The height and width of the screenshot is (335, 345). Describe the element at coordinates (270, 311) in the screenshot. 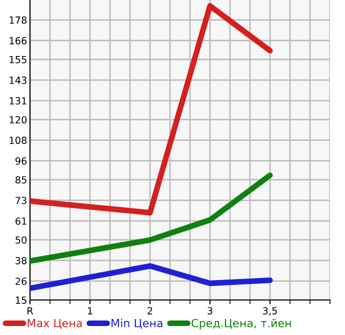

I see `x-tick-label: 3,5` at that location.